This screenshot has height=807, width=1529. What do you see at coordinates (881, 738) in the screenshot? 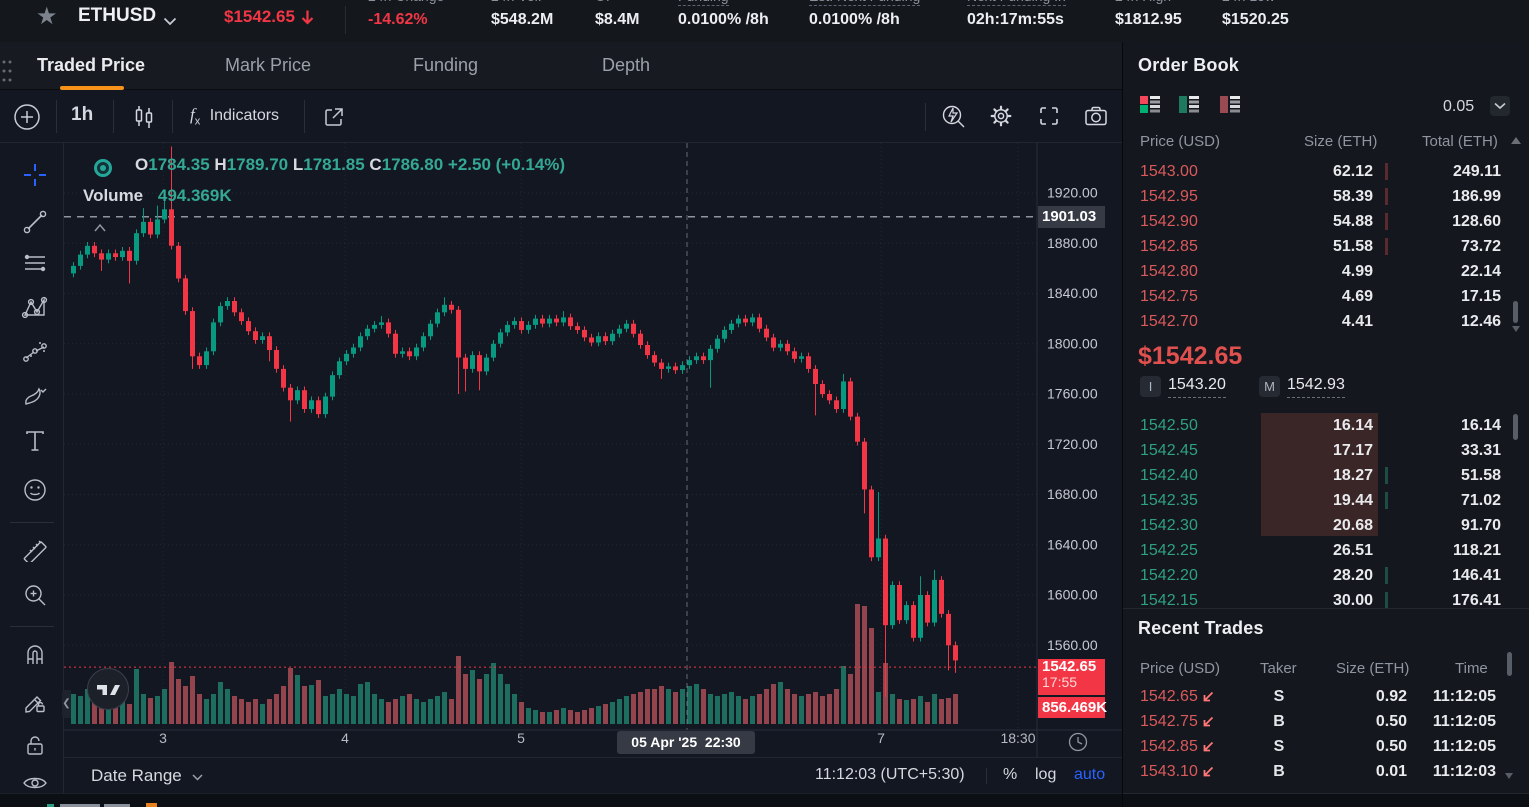
I see `svg-text: 7` at bounding box center [881, 738].